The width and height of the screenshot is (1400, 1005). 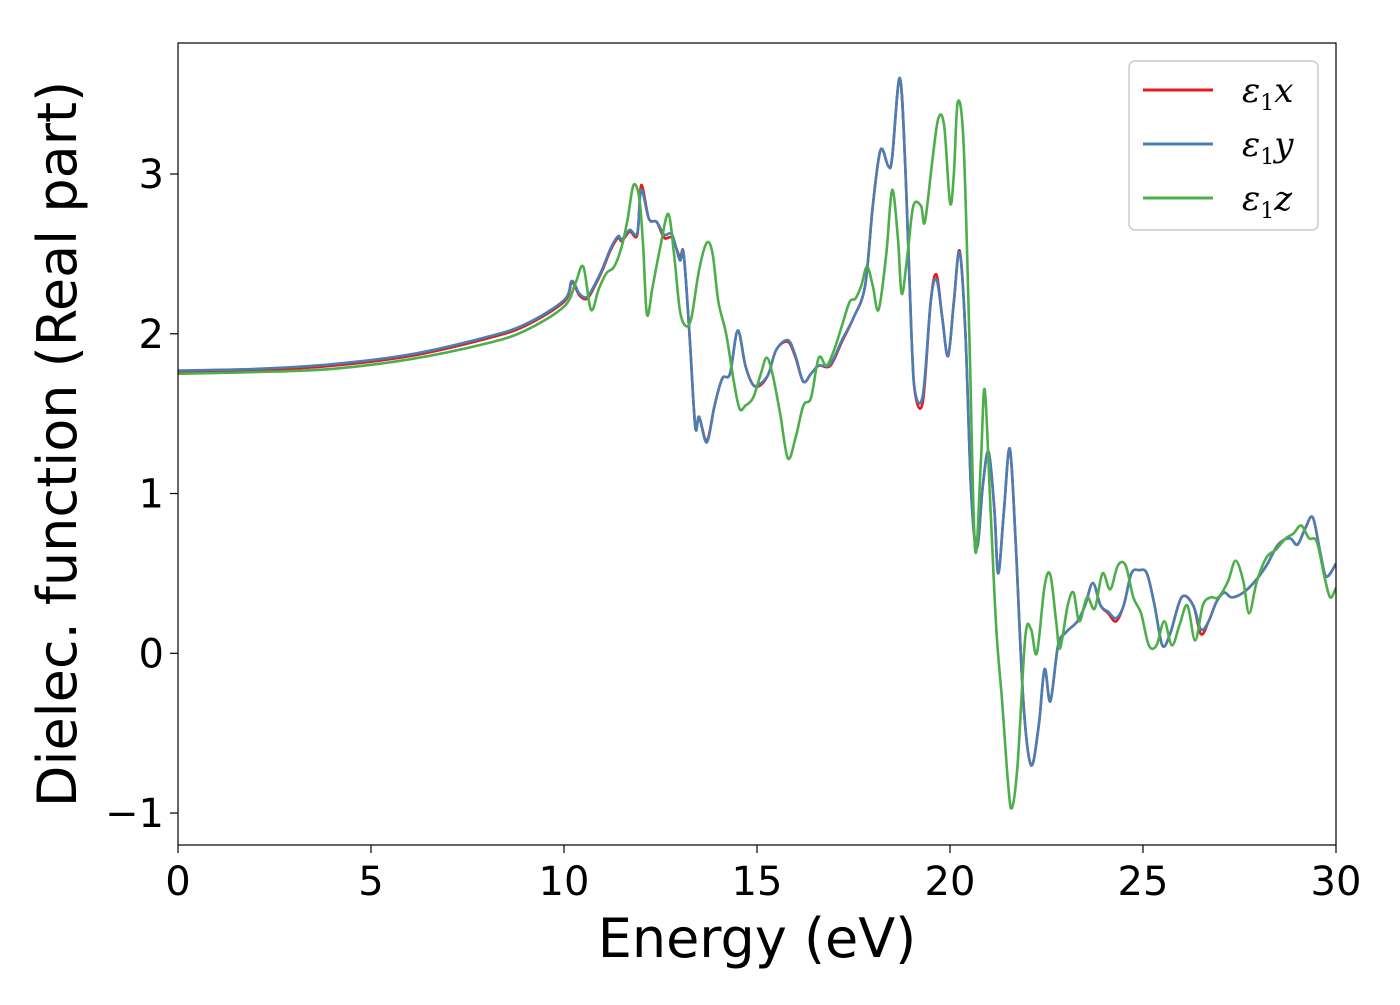 What do you see at coordinates (1267, 201) in the screenshot?
I see `legend-label-z: ε1z` at bounding box center [1267, 201].